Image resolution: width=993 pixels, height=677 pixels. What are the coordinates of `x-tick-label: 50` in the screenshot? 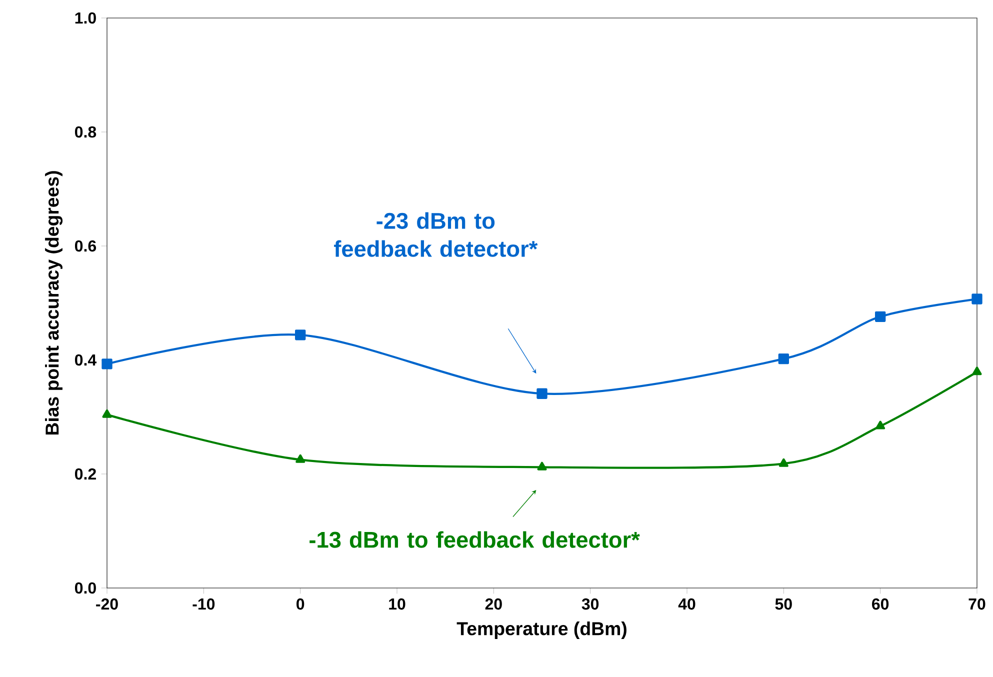 It's located at (783, 604).